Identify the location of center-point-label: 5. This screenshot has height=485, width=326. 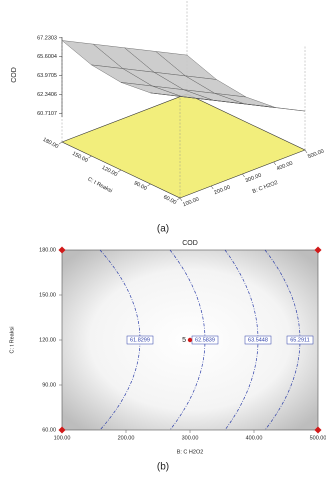
(184, 340).